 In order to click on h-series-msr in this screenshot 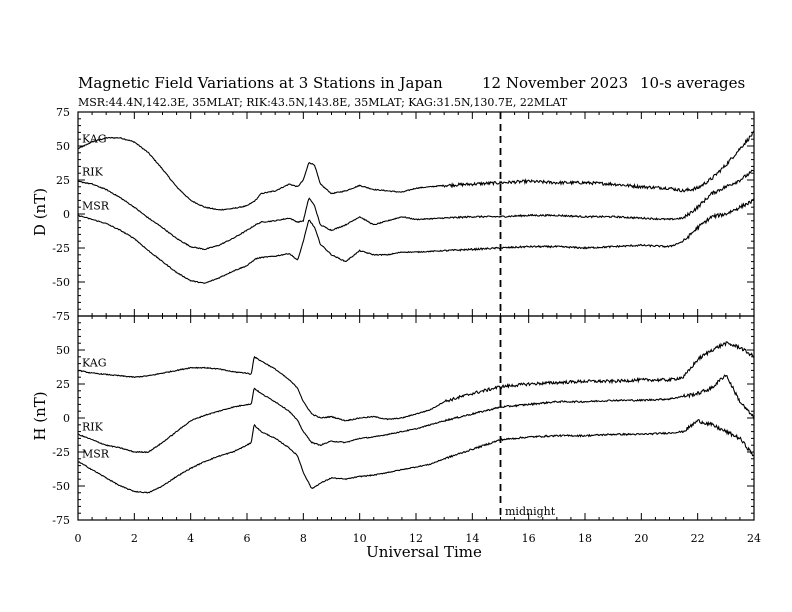, I will do `click(416, 456)`.